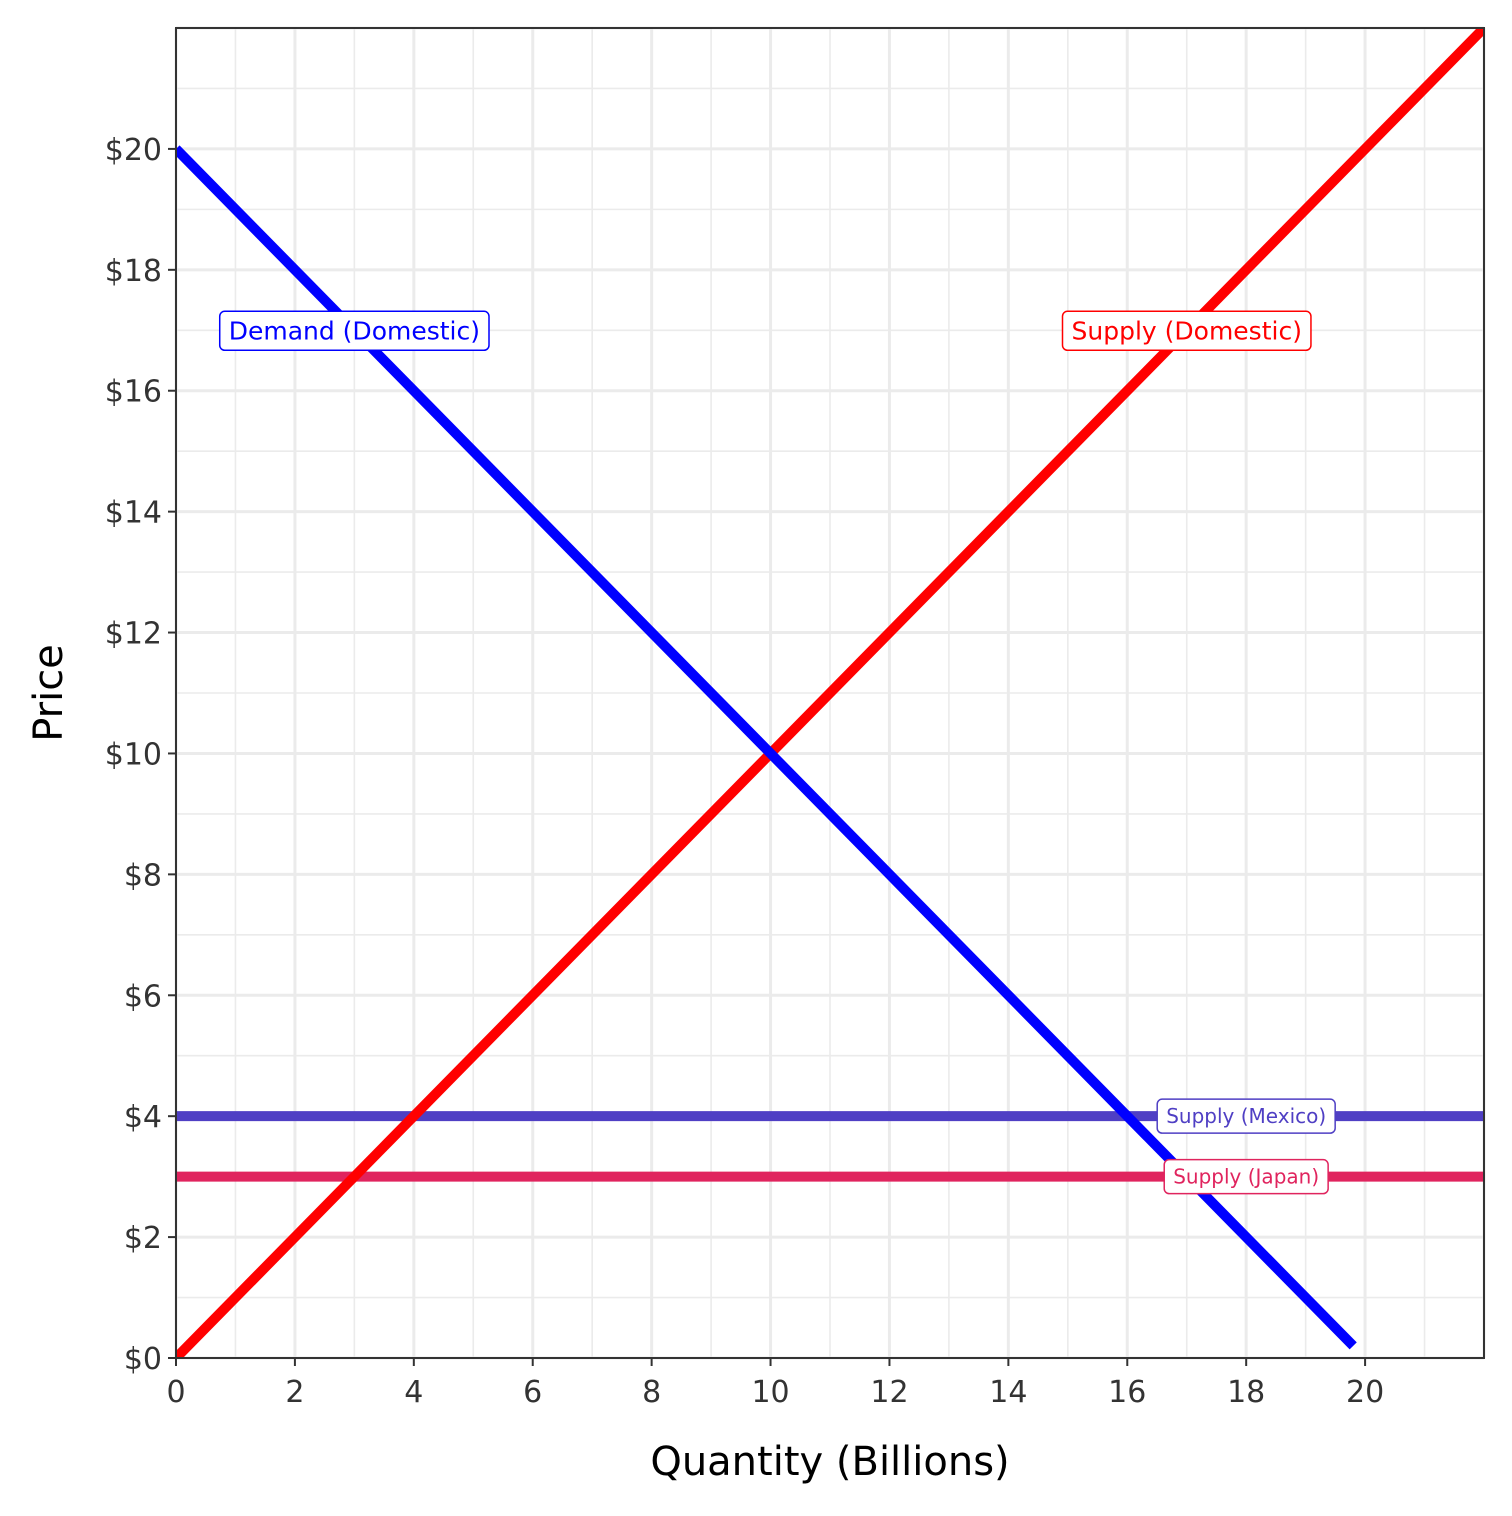 The height and width of the screenshot is (1516, 1512). What do you see at coordinates (49, 693) in the screenshot?
I see `y-axis-title: Price` at bounding box center [49, 693].